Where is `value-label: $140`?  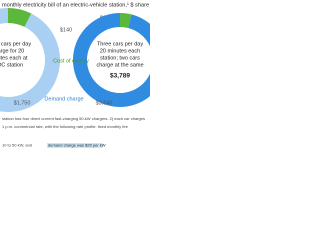
value-label: $140 is located at coordinates (66, 30).